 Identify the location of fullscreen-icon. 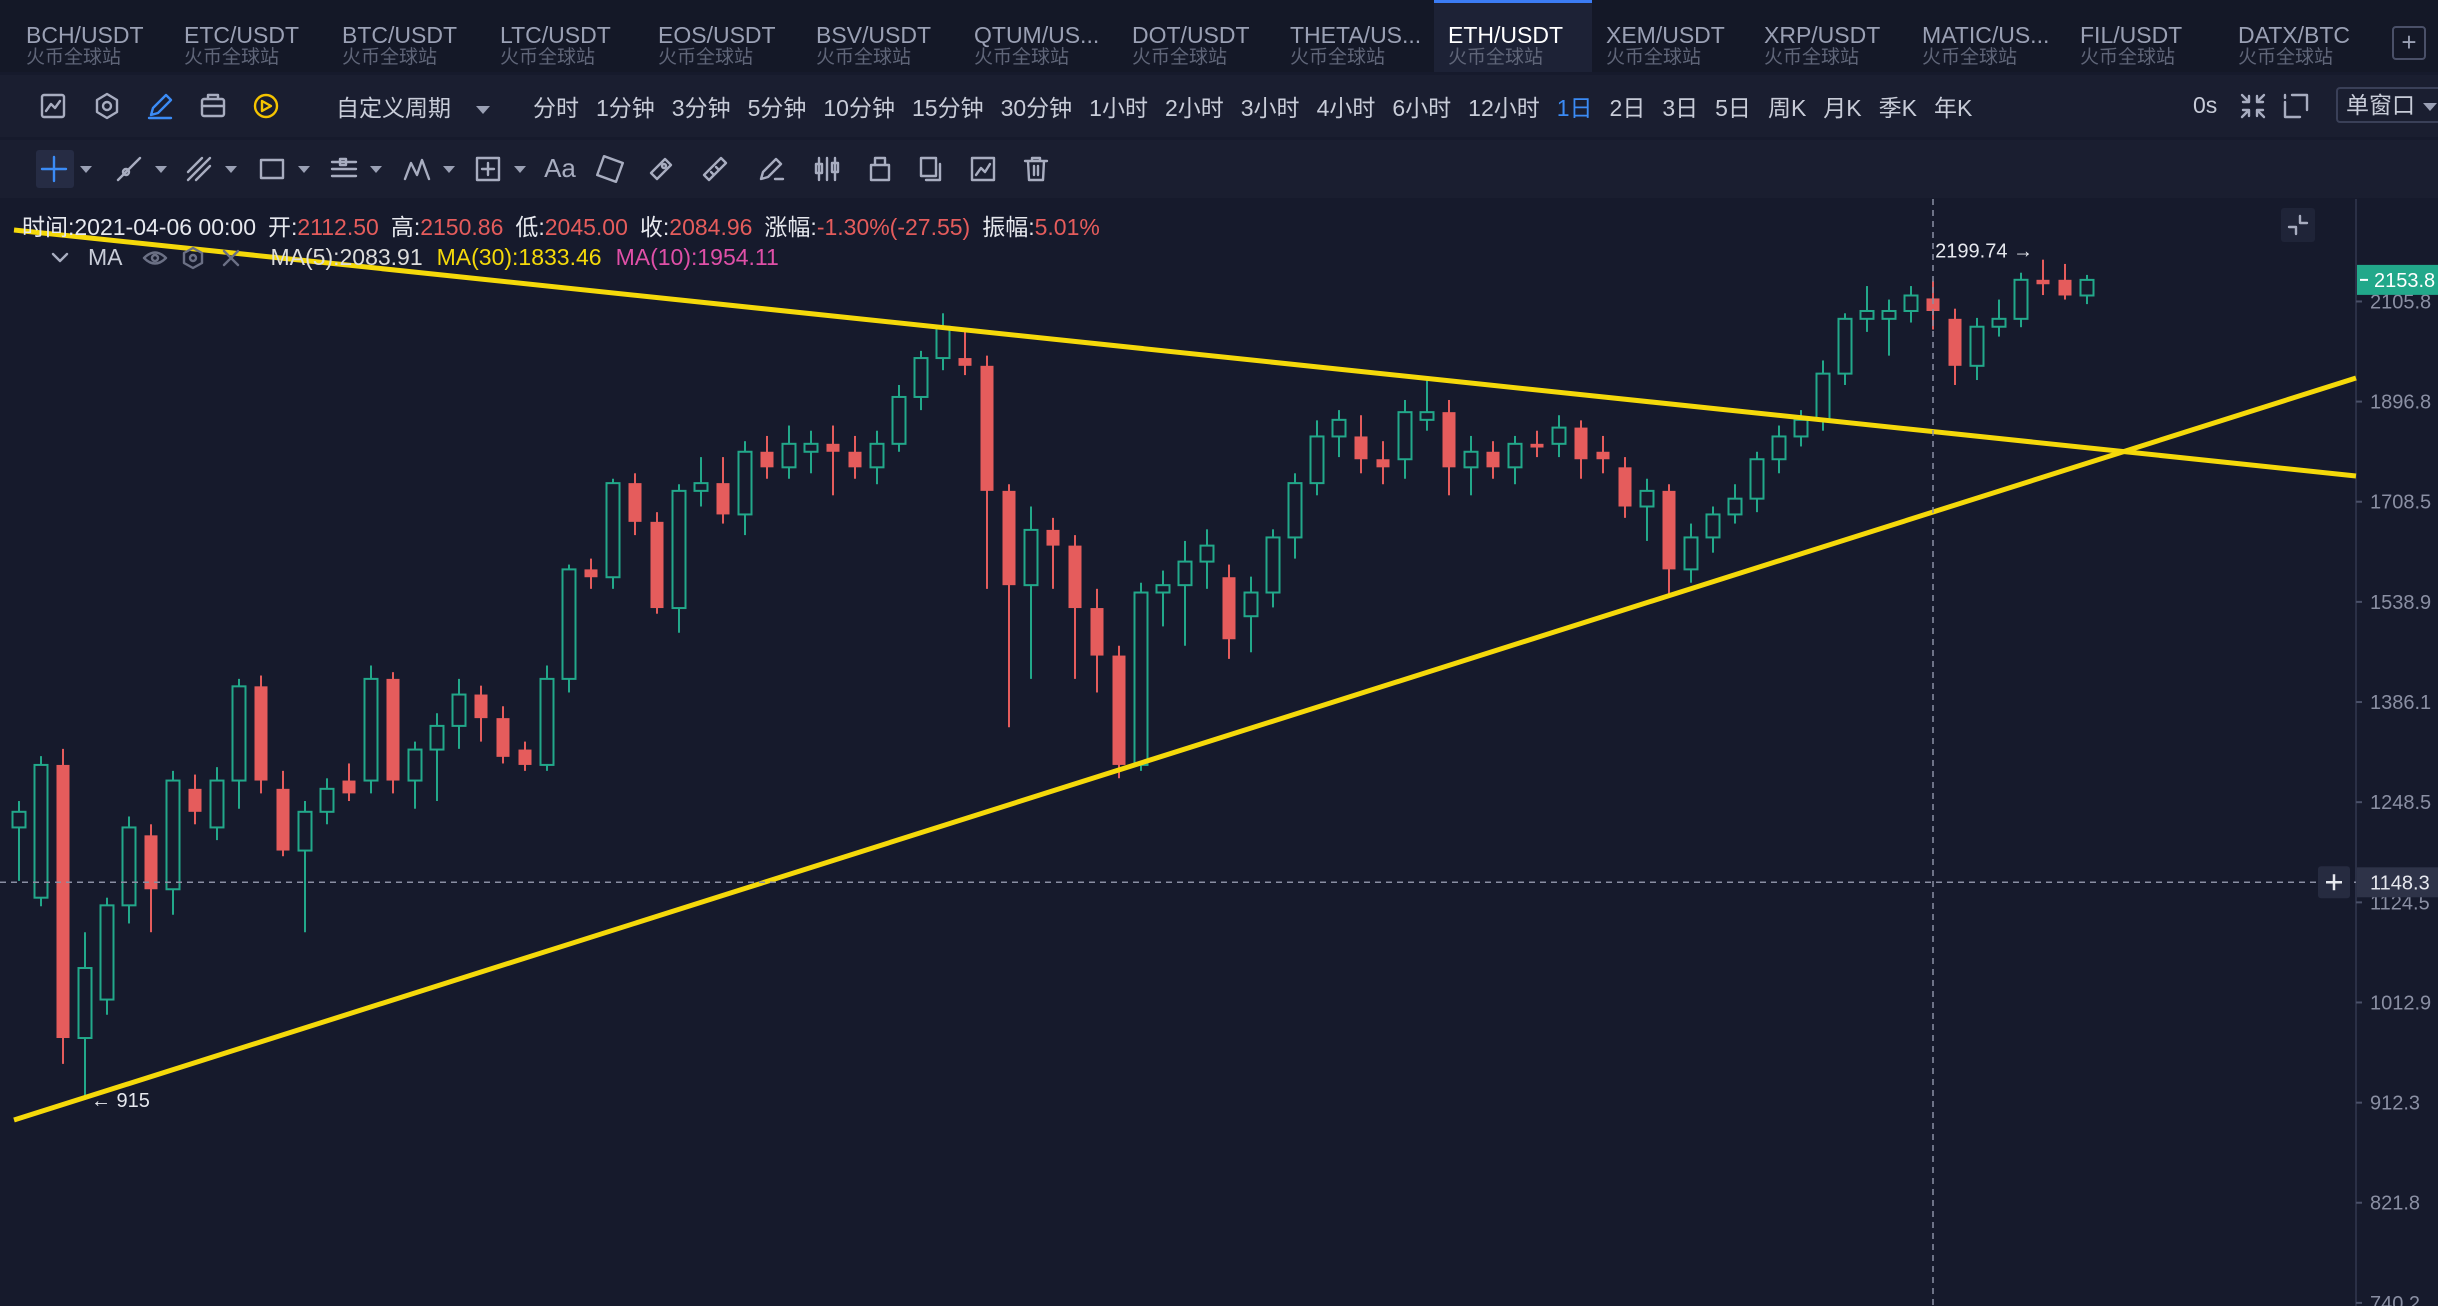
(2253, 106).